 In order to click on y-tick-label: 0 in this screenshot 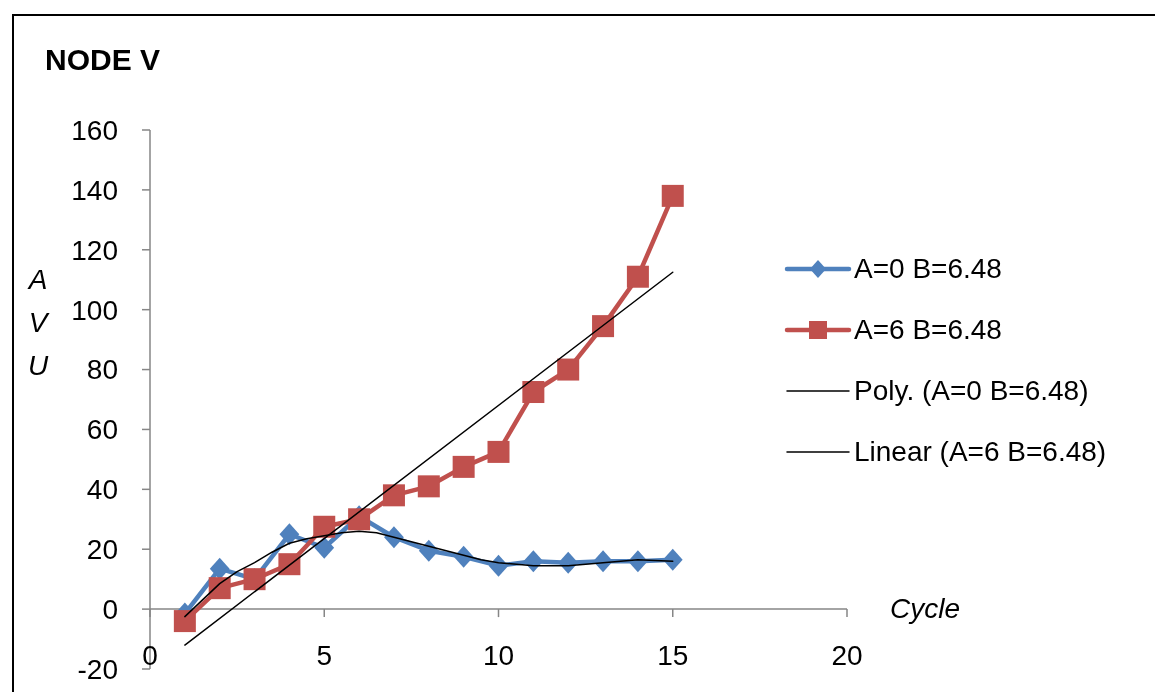, I will do `click(110, 610)`.